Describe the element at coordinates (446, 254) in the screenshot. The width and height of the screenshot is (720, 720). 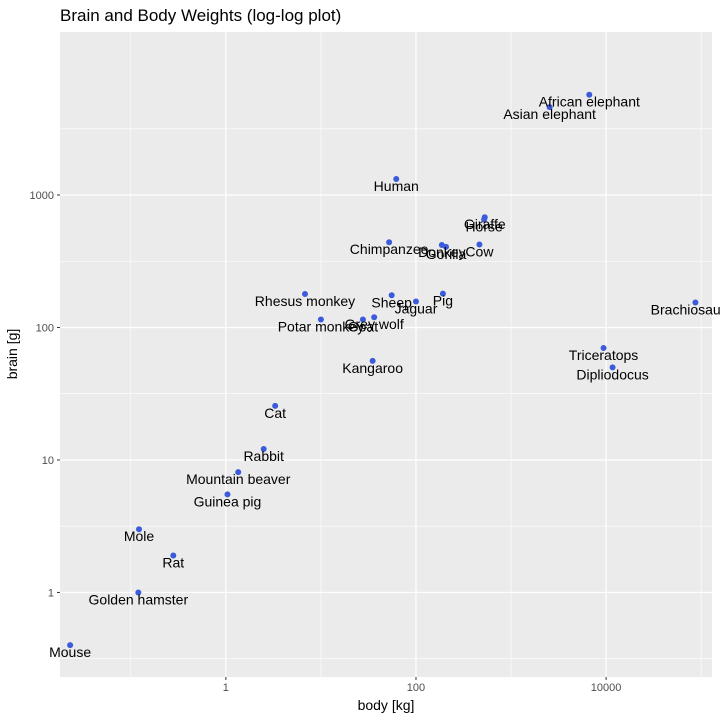
I see `point-label: Gorilla` at that location.